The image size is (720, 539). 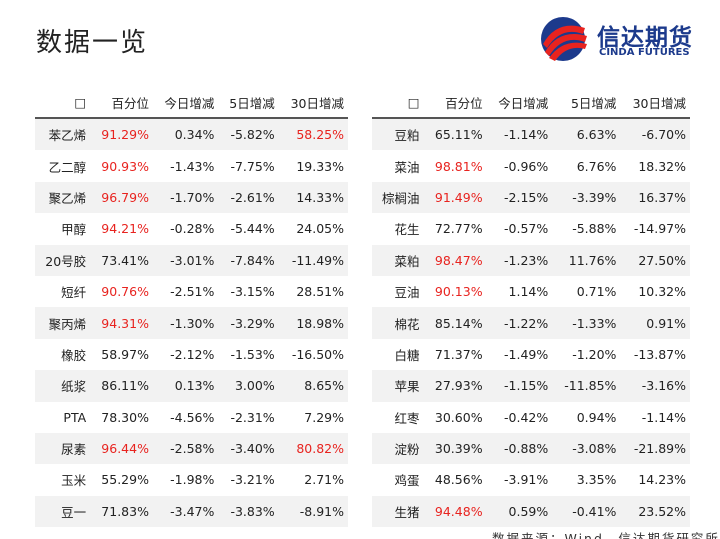 I want to click on table-row: 聚乙烯 96.79% -1.70% -2.61% 14.33%, so click(x=191, y=197).